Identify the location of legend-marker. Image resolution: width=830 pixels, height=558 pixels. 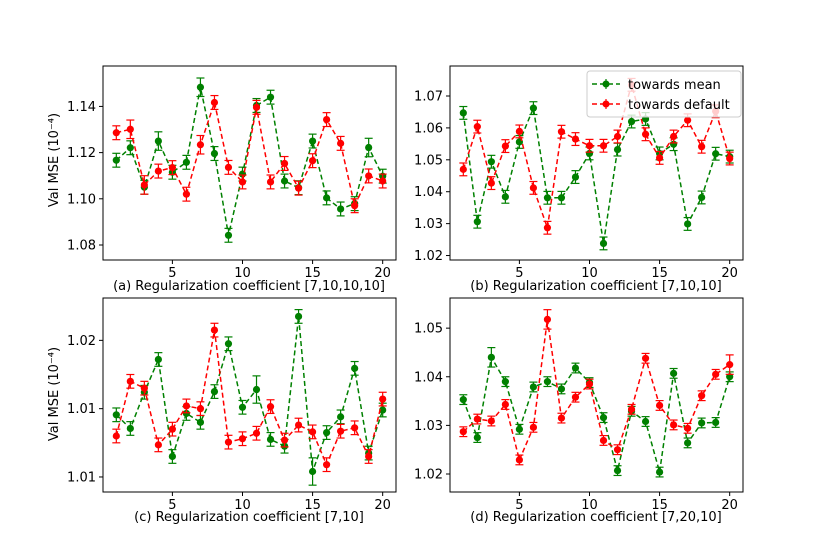
(606, 84).